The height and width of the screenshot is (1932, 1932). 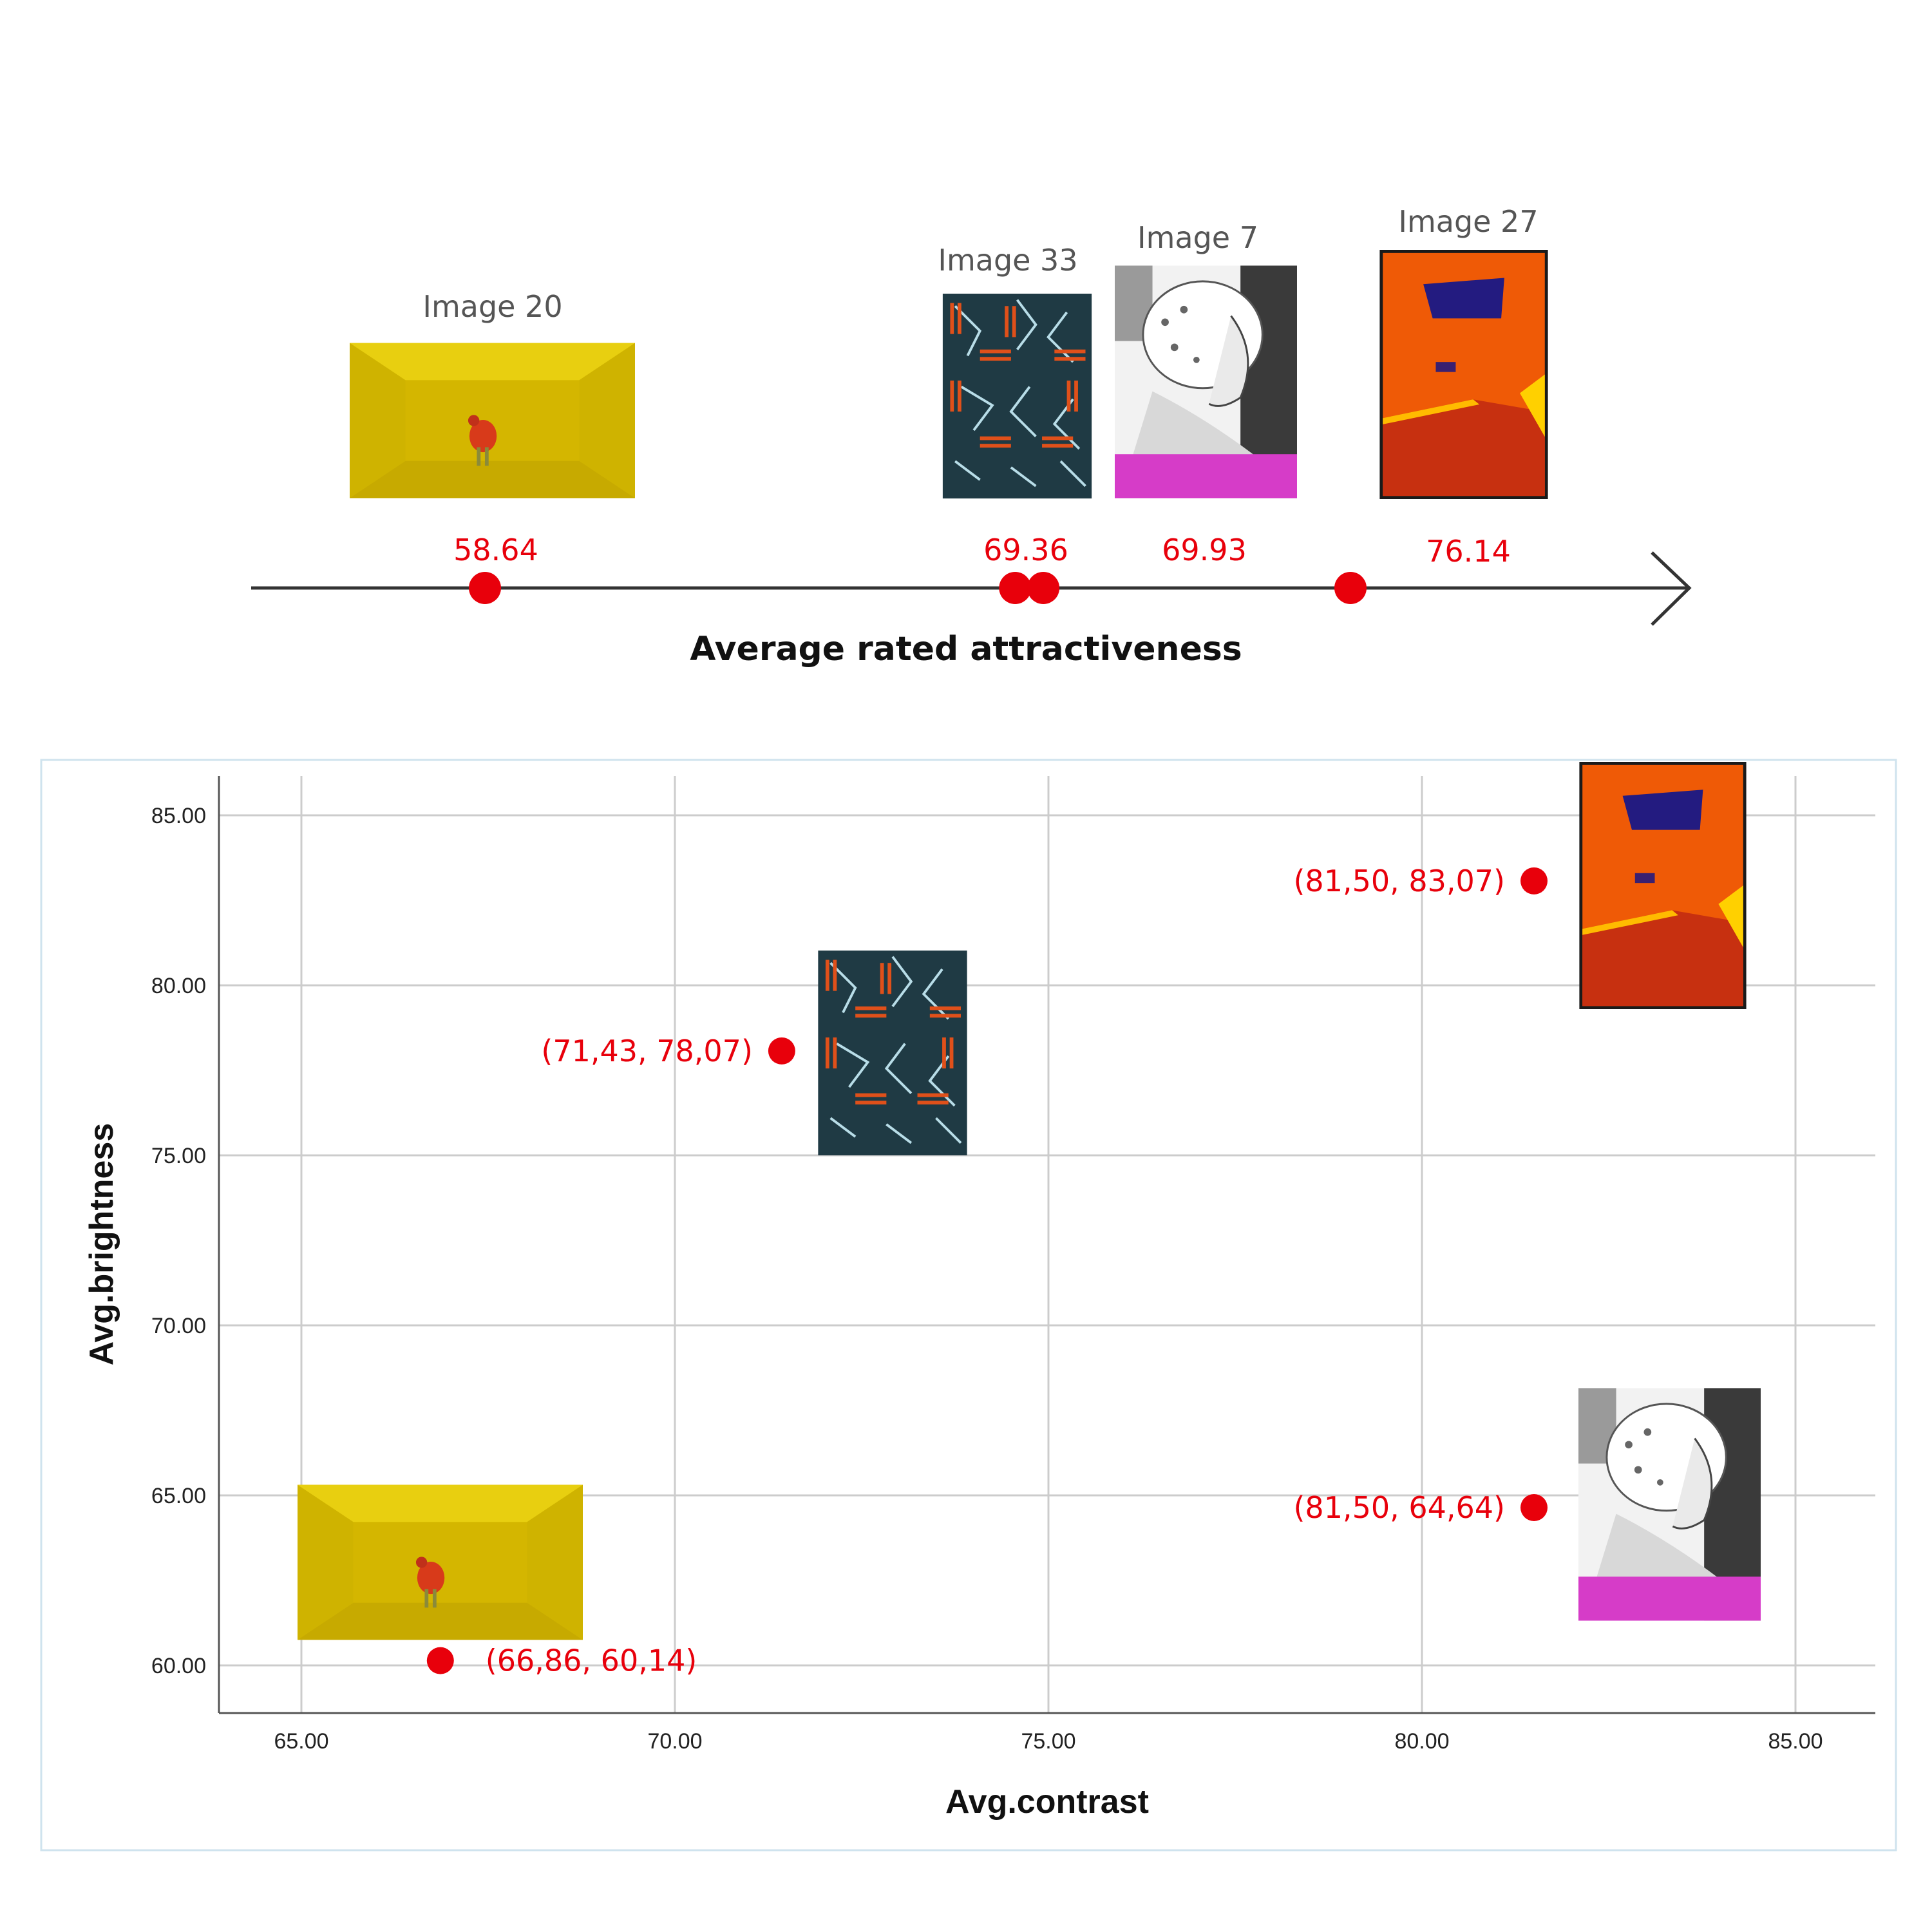 I want to click on y-tick-label: 65.00, so click(x=178, y=1496).